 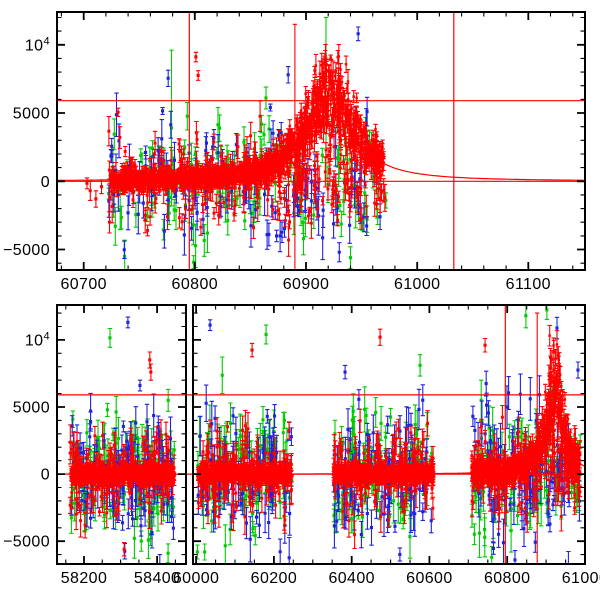 I want to click on x-tick-label: 58200, so click(x=84, y=578).